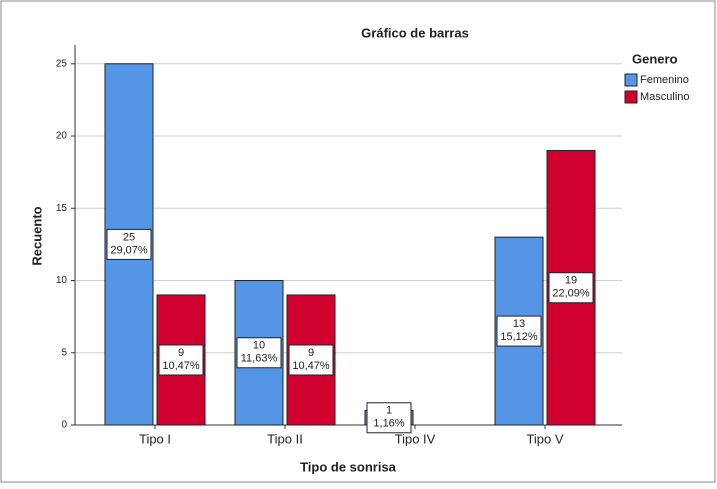 The height and width of the screenshot is (489, 717). Describe the element at coordinates (544, 438) in the screenshot. I see `x-tick-label: Tipo V` at that location.